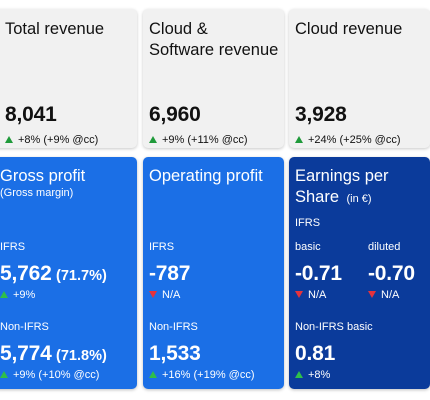 The image size is (430, 400). Describe the element at coordinates (17, 295) in the screenshot. I see `ifrs-change: +9%` at that location.